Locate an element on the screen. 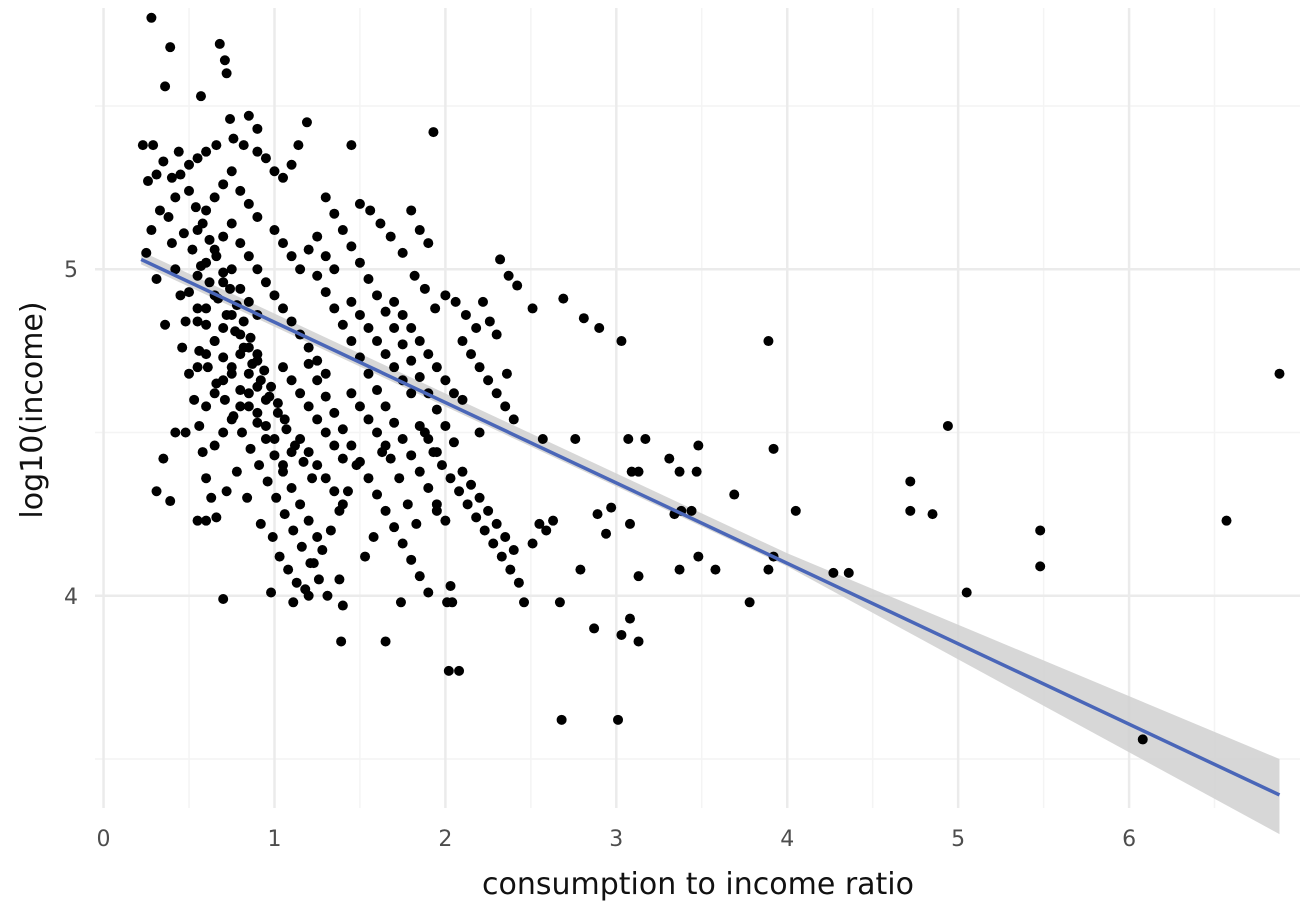  y-tick-labels: 45 is located at coordinates (71, 434).